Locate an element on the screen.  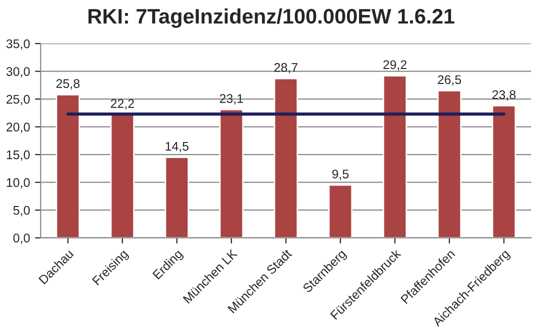
y-tick-label: 15,0 is located at coordinates (18, 155).